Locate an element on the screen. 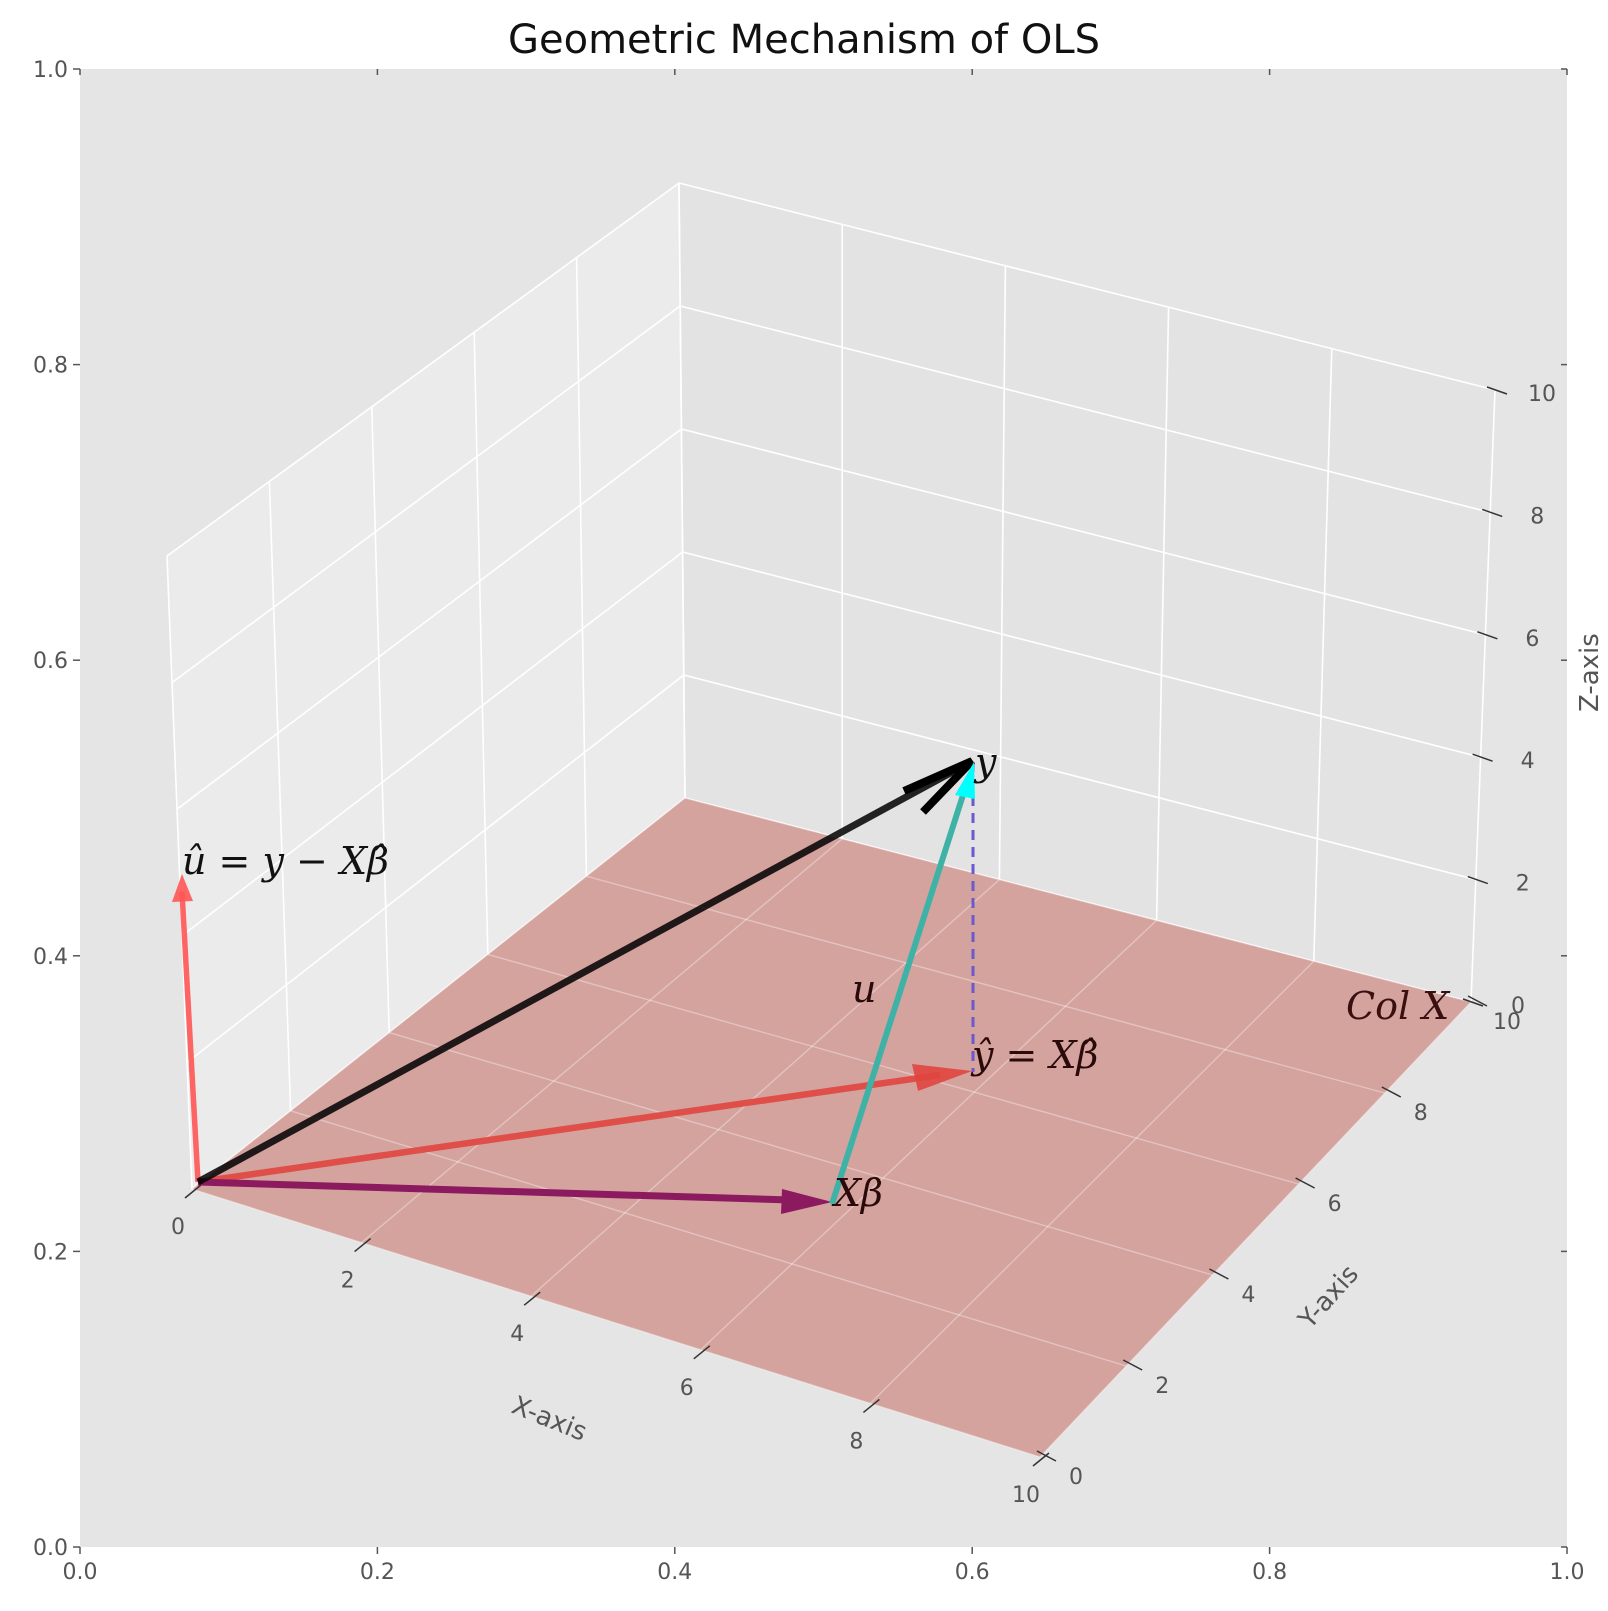  label-y: y is located at coordinates (985, 762).